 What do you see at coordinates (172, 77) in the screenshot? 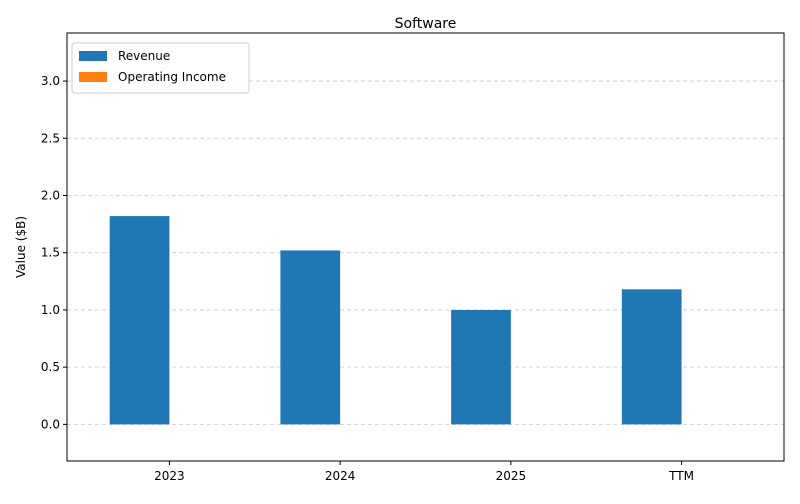
I see `legend-label-operating-income: Operating Income` at bounding box center [172, 77].